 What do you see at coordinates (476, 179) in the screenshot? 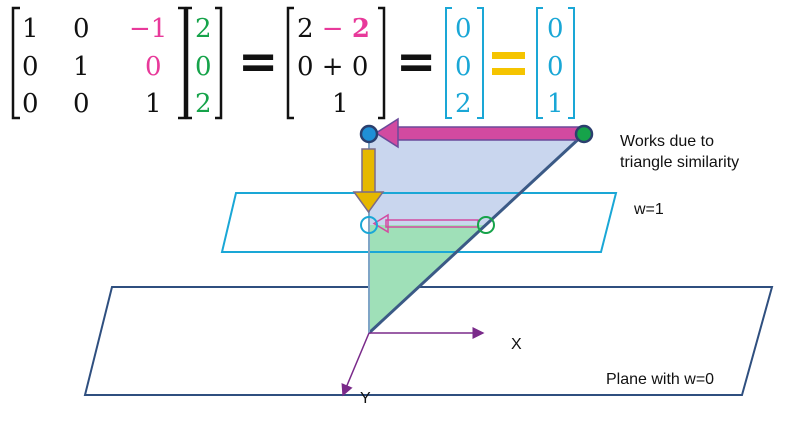
I see `blue-triangle` at bounding box center [476, 179].